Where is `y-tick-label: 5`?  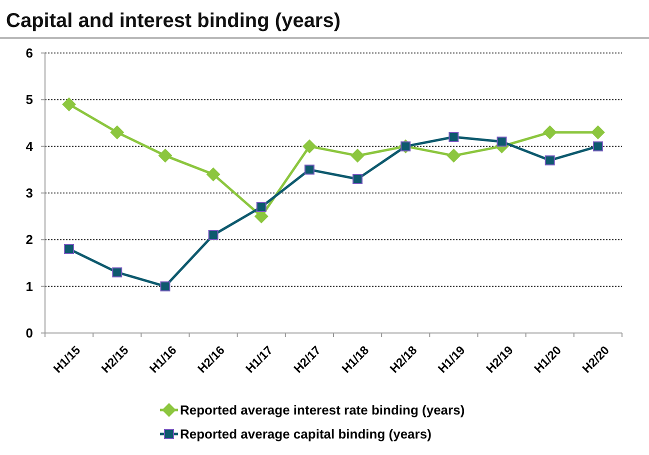 y-tick-label: 5 is located at coordinates (29, 100).